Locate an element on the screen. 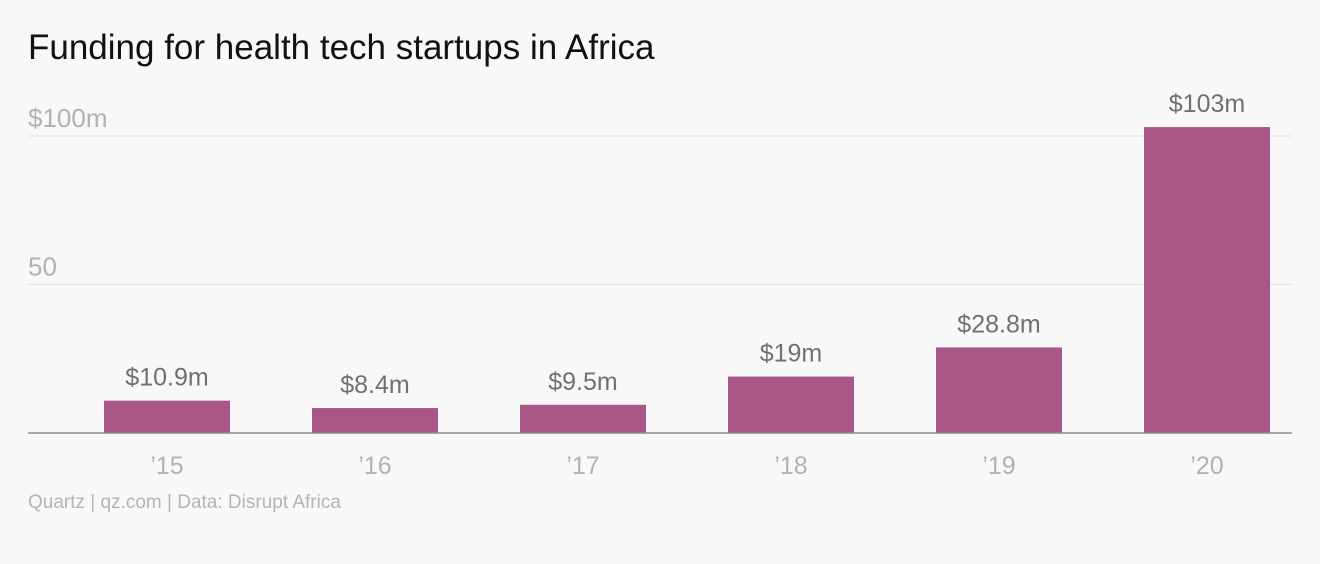  data-label: $9.5m is located at coordinates (582, 382).